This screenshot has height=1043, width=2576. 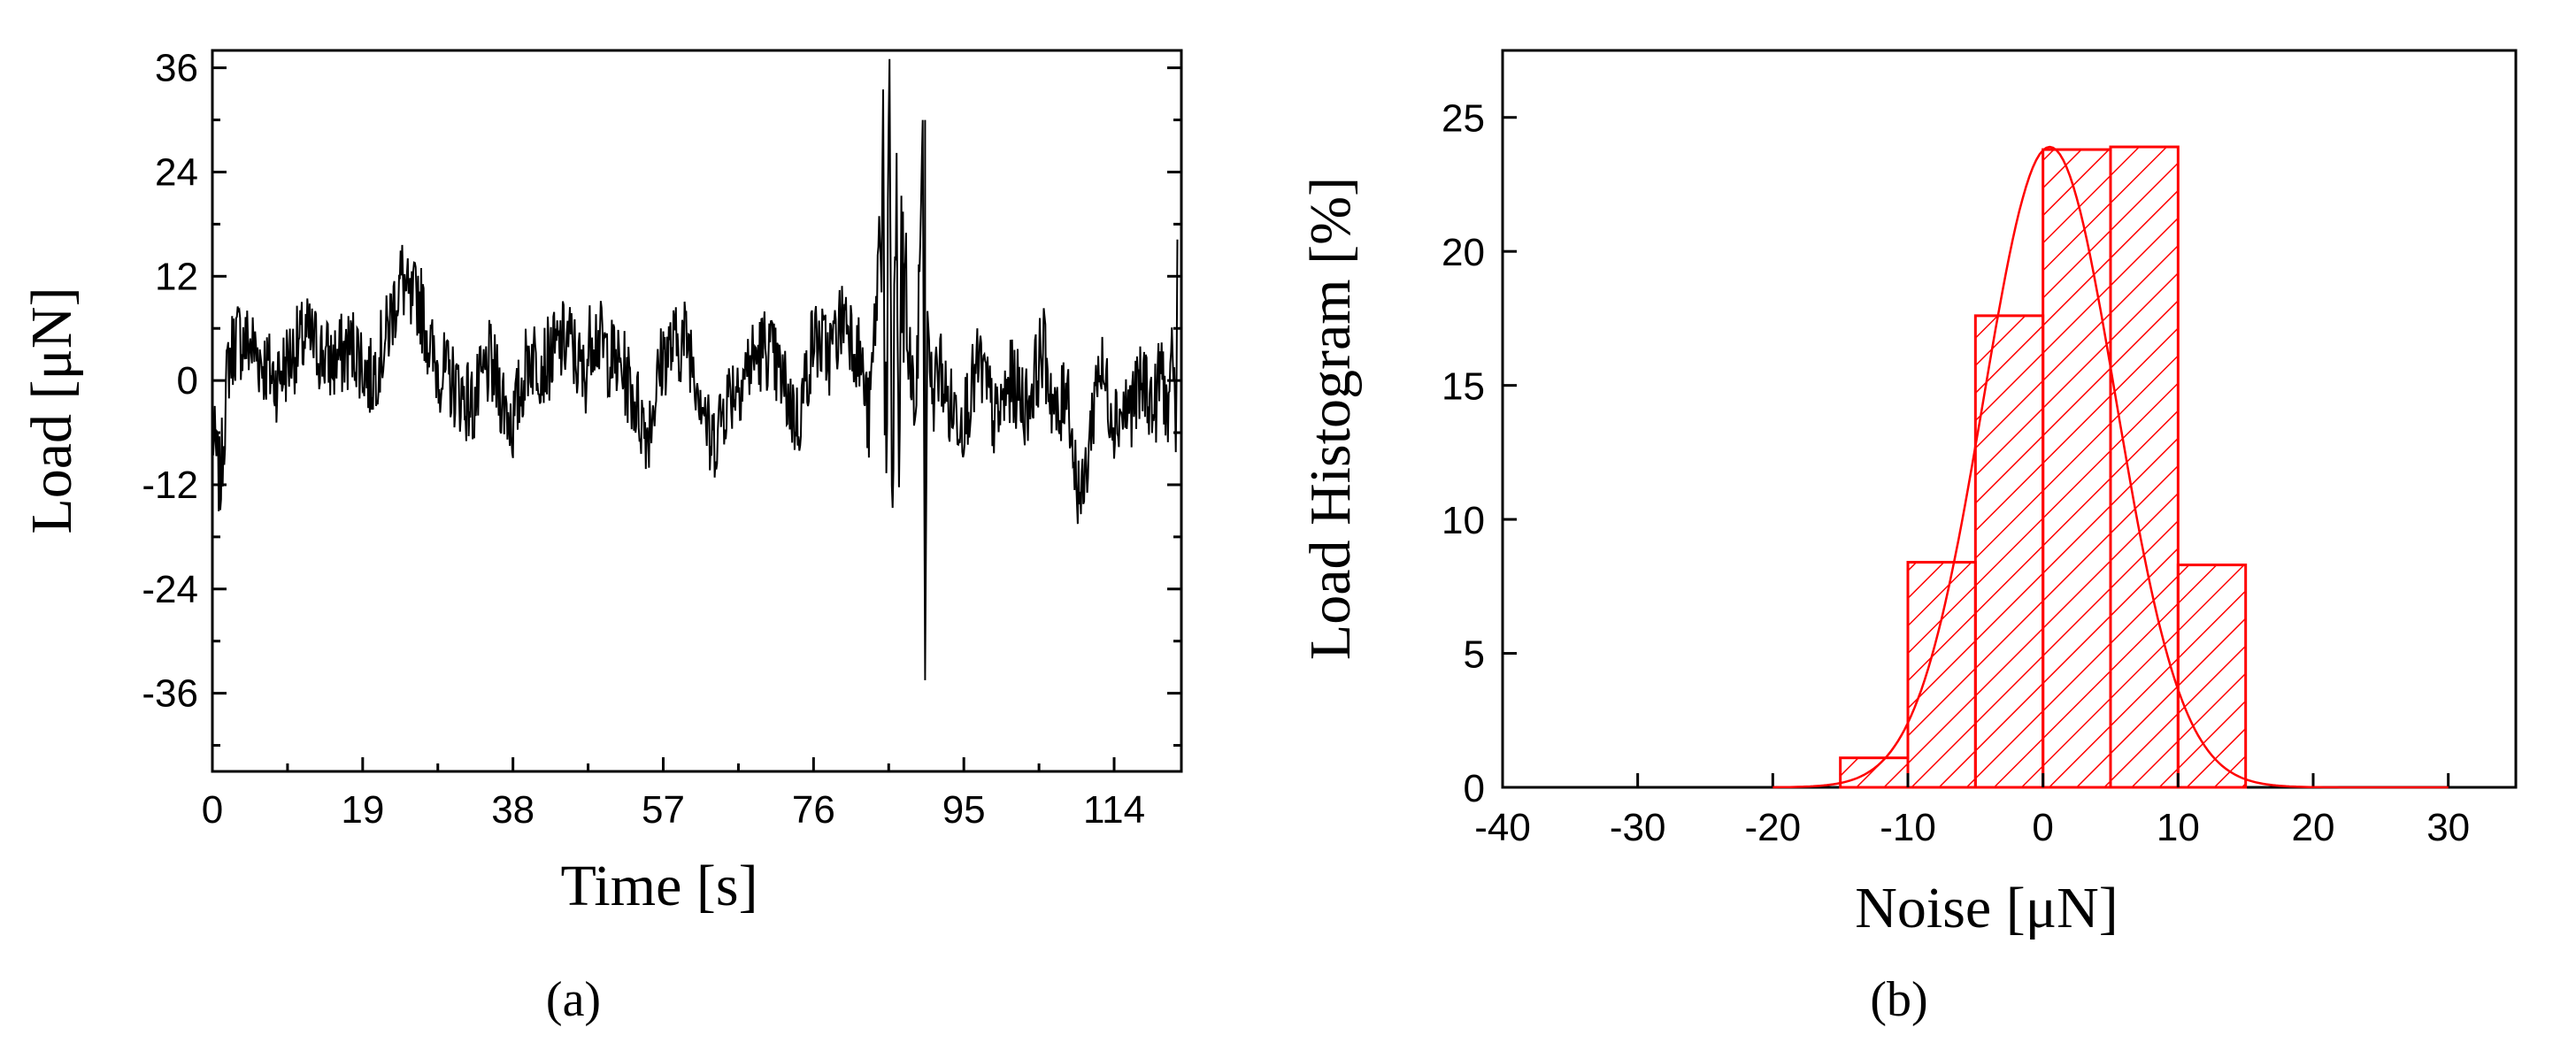 What do you see at coordinates (2448, 827) in the screenshot?
I see `chart-b-x-tick-label: 30` at bounding box center [2448, 827].